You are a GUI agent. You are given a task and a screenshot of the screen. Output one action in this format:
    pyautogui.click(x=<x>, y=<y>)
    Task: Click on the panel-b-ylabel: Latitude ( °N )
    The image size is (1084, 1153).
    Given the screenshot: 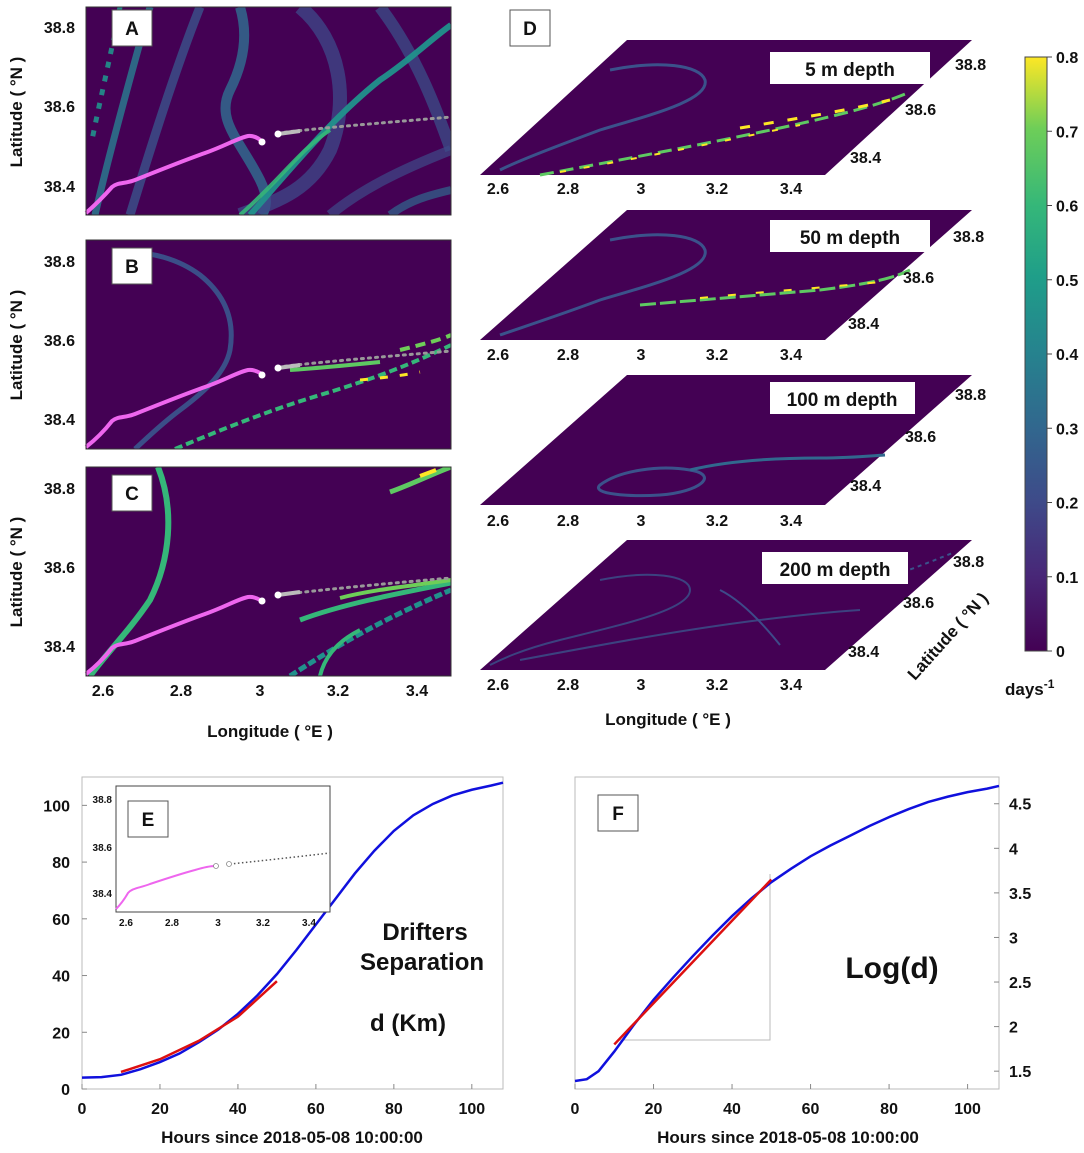 What is the action you would take?
    pyautogui.click(x=16, y=345)
    